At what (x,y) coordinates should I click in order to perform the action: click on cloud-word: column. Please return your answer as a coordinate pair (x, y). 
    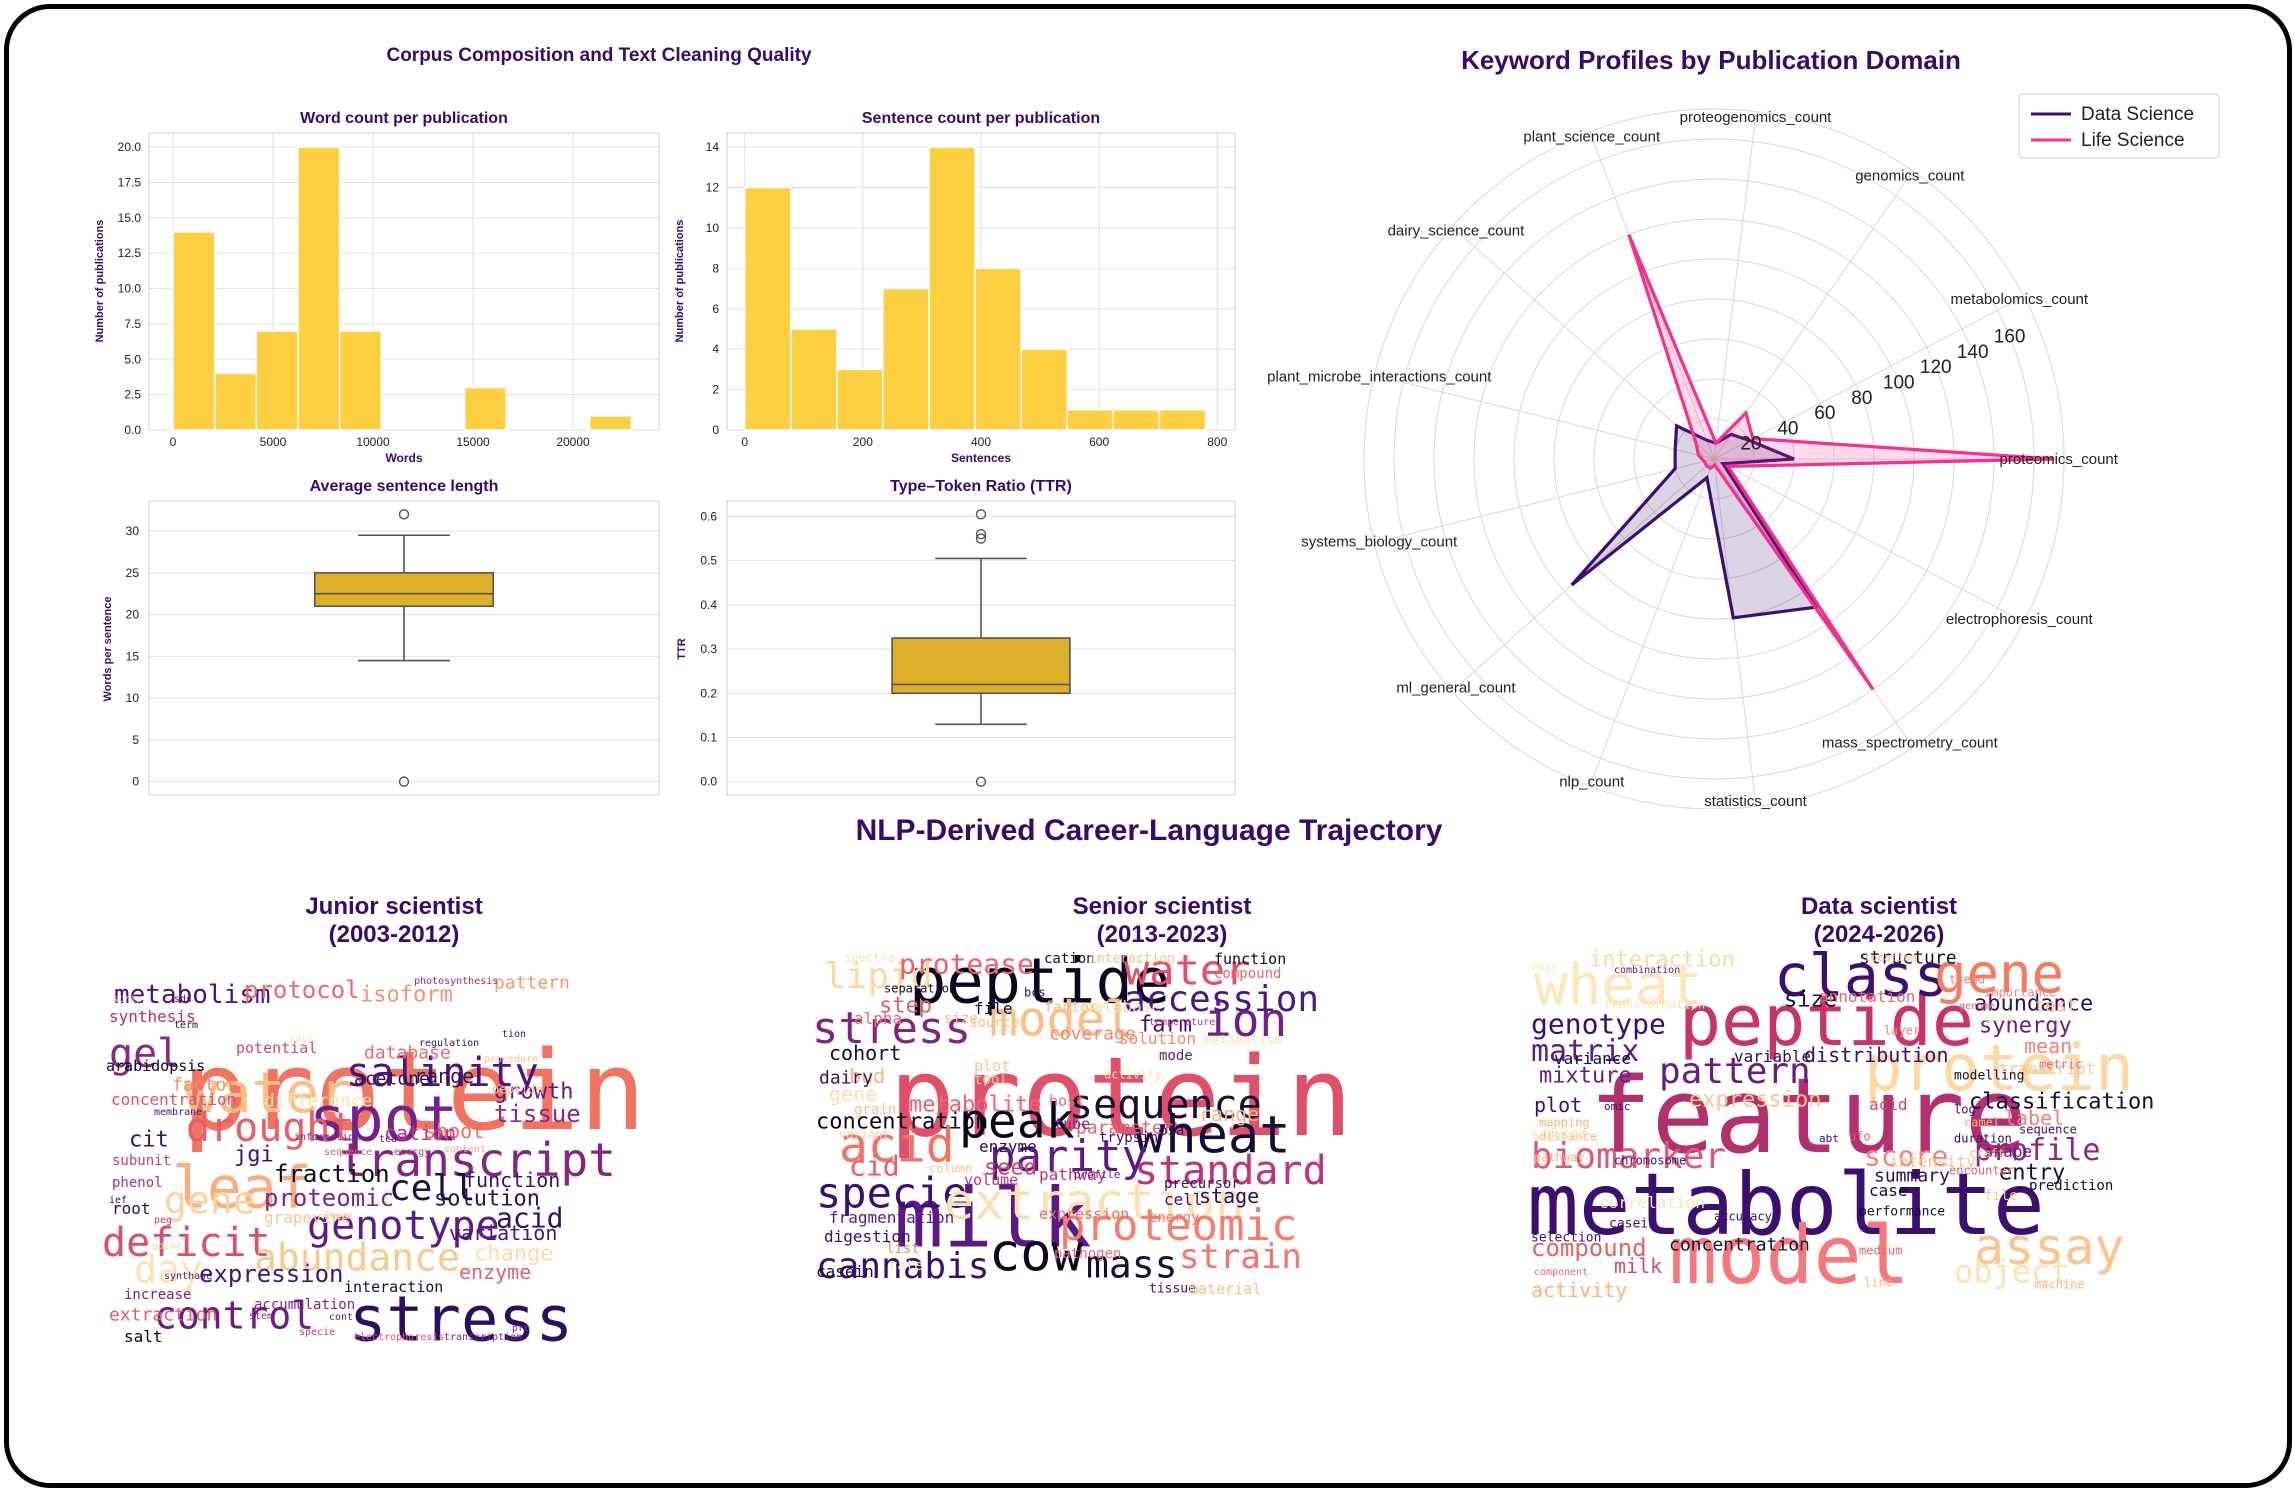
    Looking at the image, I should click on (950, 1169).